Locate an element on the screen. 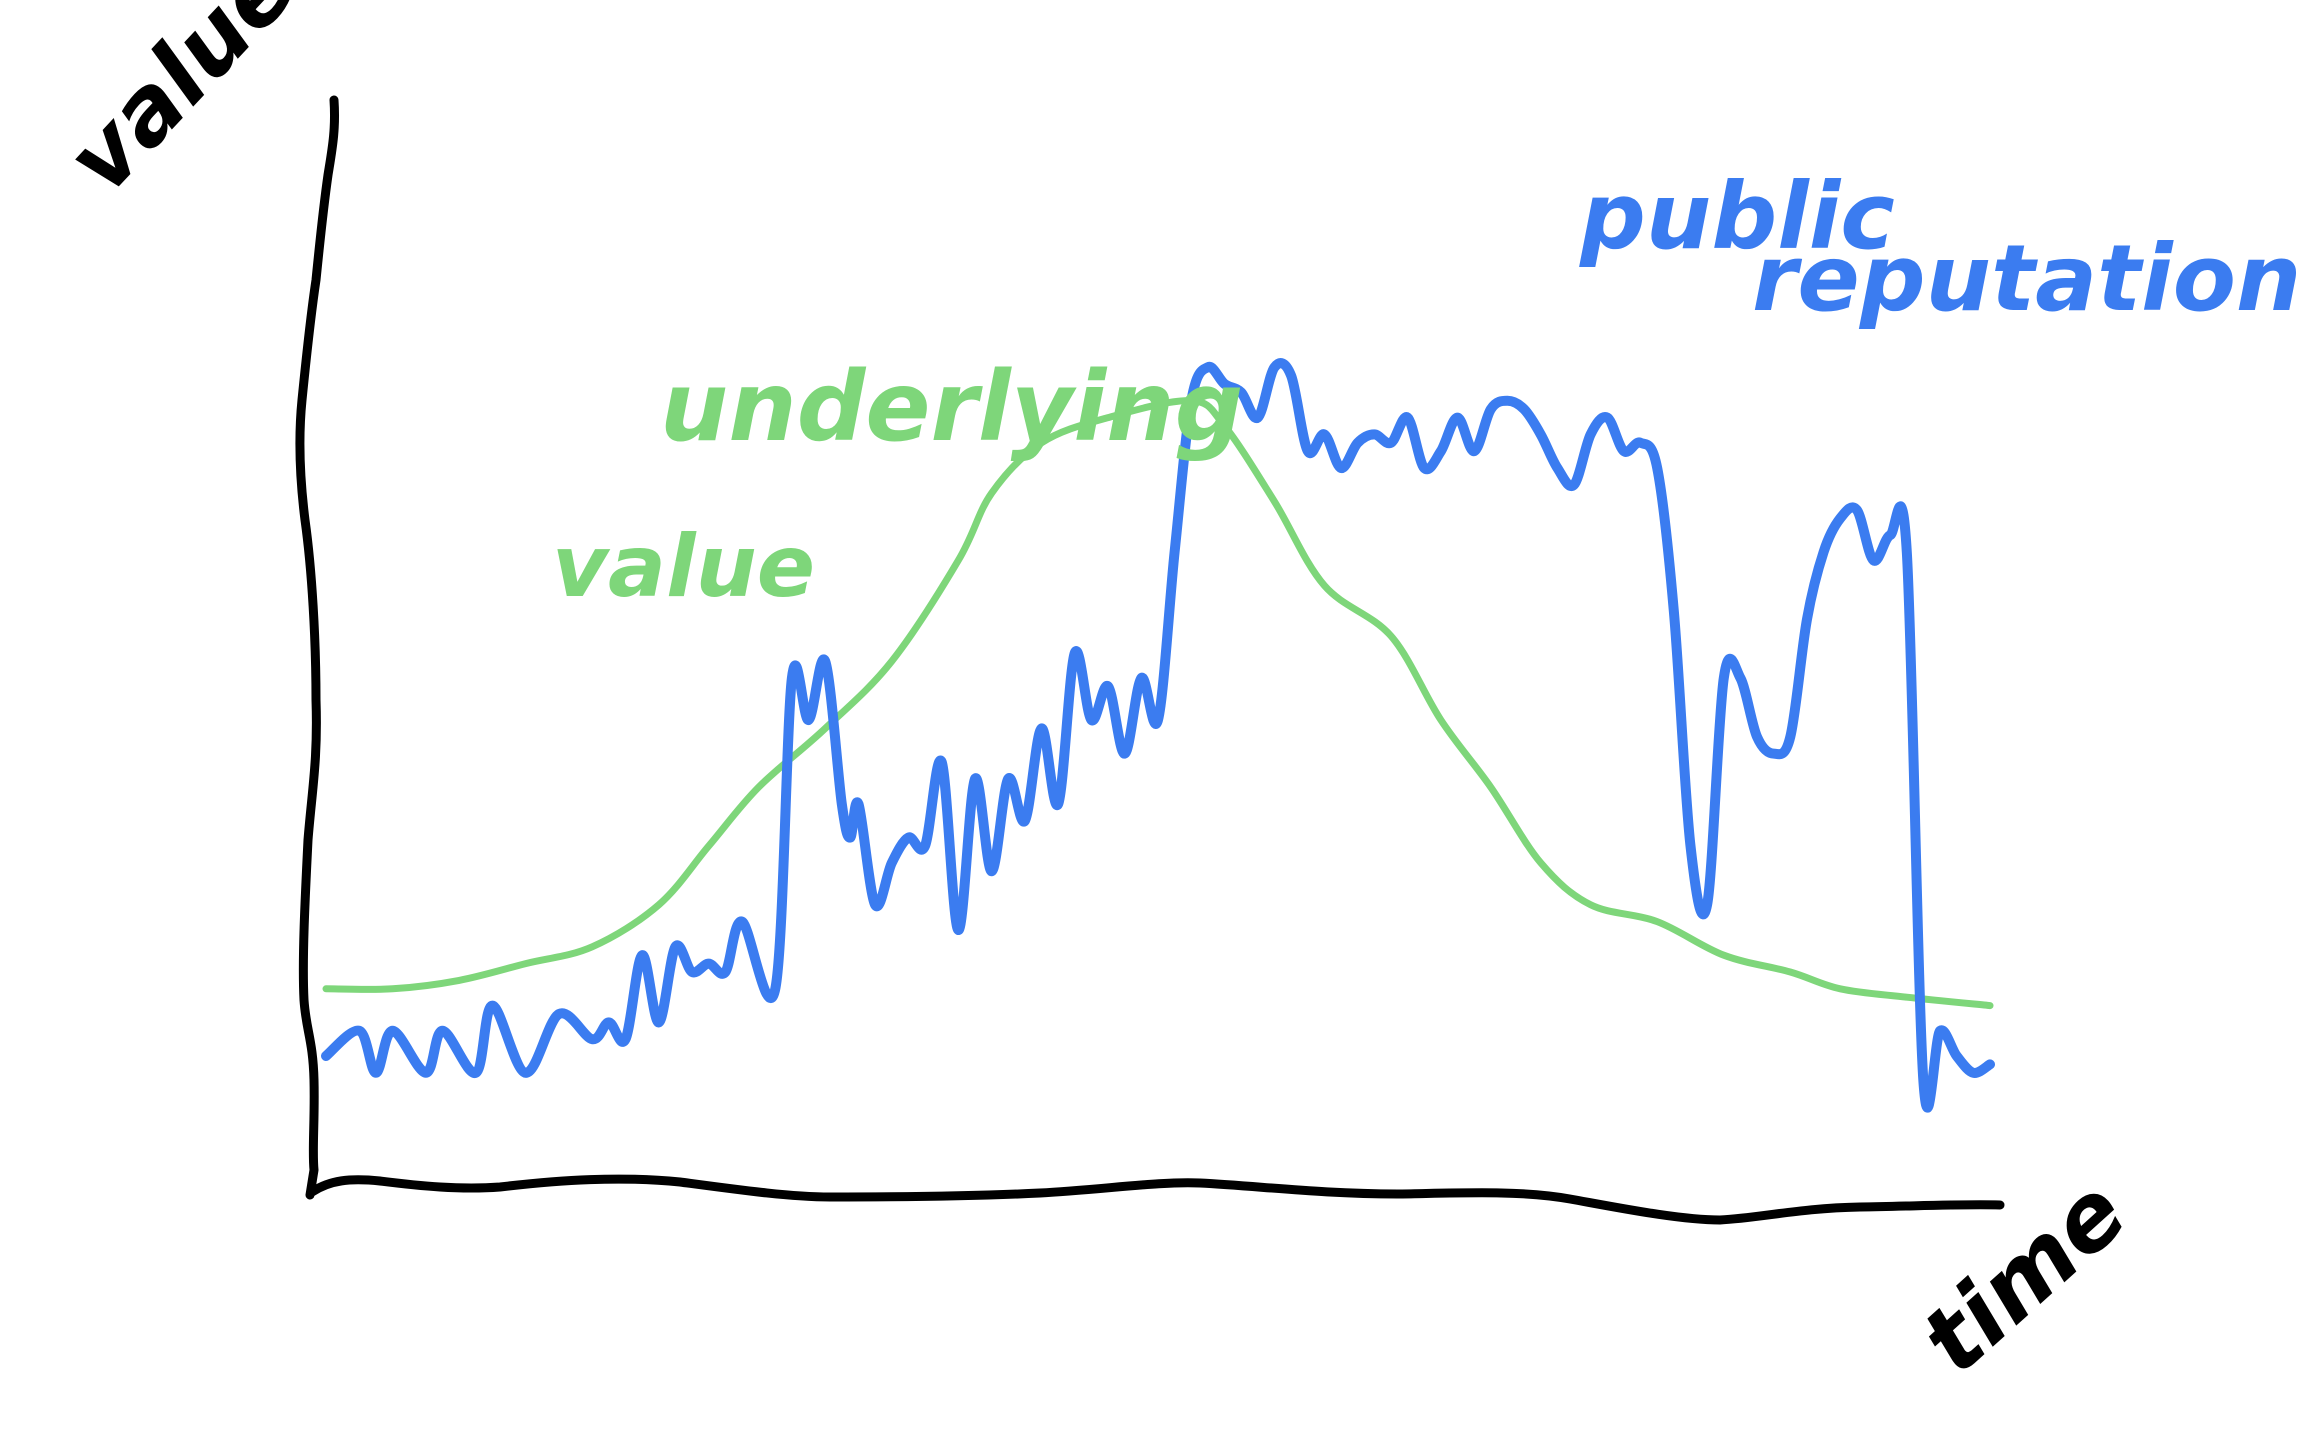  annotation-underlying: underlying is located at coordinates (951, 407).